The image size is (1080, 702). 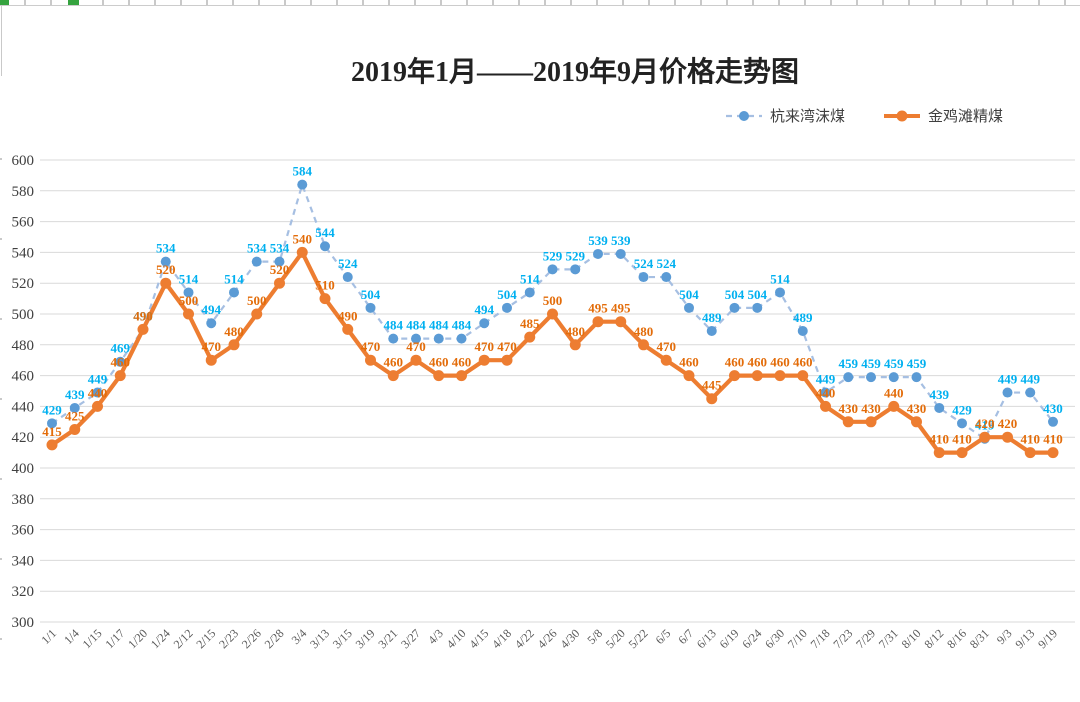 I want to click on data-label: 459, so click(x=894, y=363).